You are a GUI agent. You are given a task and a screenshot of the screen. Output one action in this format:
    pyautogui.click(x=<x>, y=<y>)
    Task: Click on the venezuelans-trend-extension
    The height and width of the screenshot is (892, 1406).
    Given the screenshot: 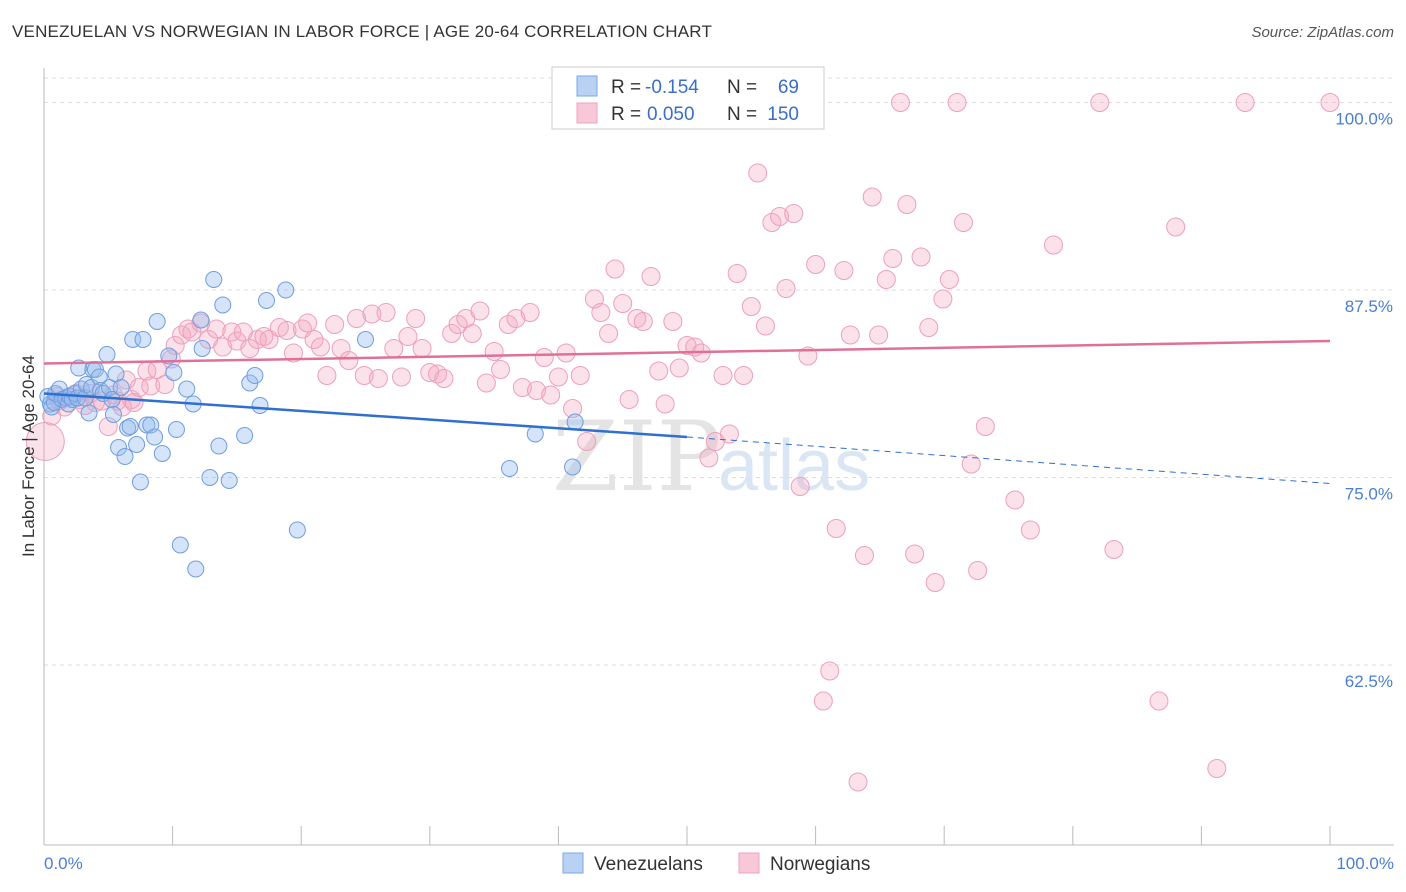 What is the action you would take?
    pyautogui.click(x=1008, y=460)
    